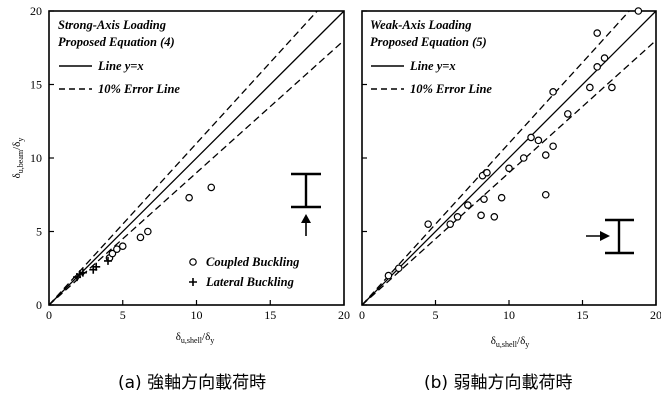 The height and width of the screenshot is (405, 661). I want to click on x-tick-label-a: 0, so click(49, 315).